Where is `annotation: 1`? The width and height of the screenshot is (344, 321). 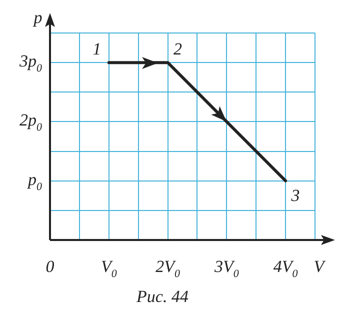
annotation: 1 is located at coordinates (97, 49).